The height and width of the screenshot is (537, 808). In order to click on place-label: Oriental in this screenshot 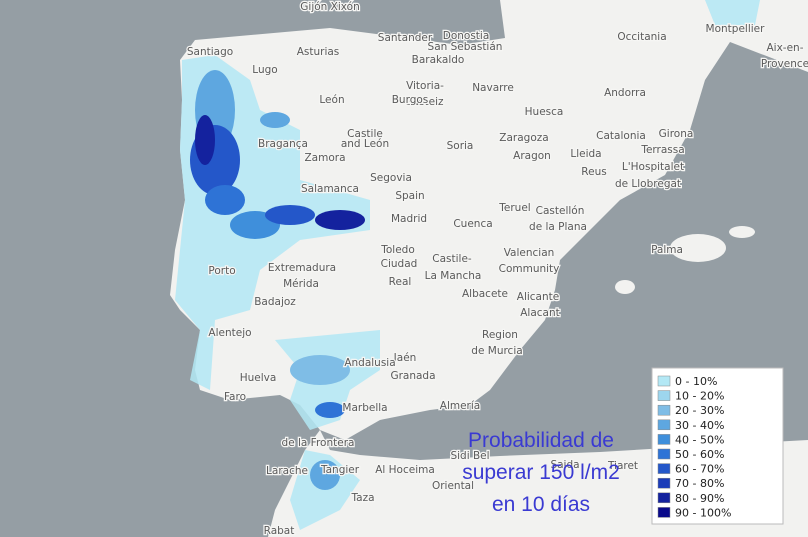, I will do `click(453, 486)`.